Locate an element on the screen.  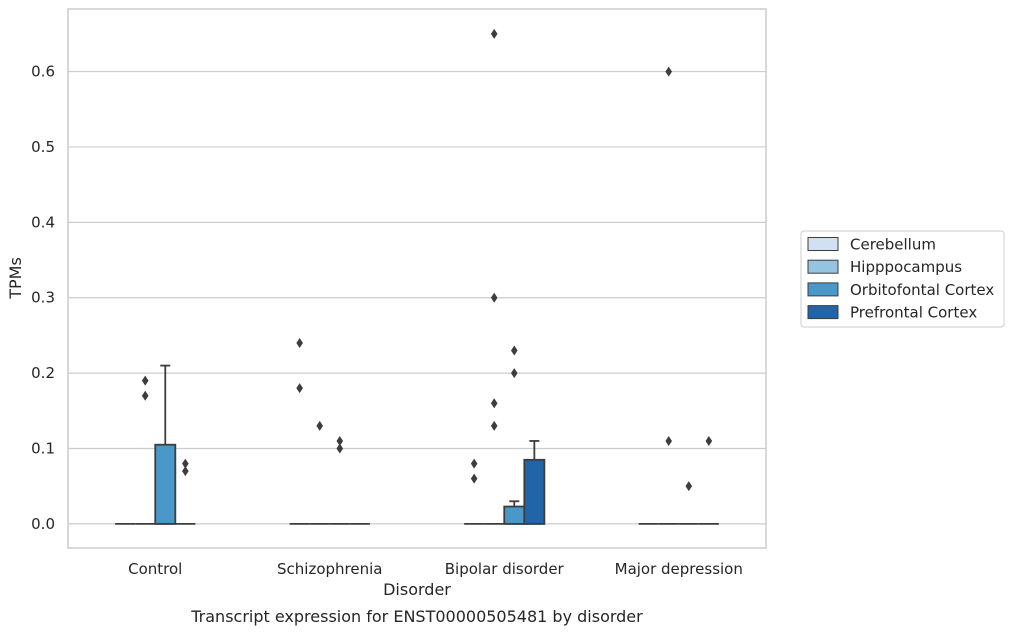
legend-frame is located at coordinates (902, 279).